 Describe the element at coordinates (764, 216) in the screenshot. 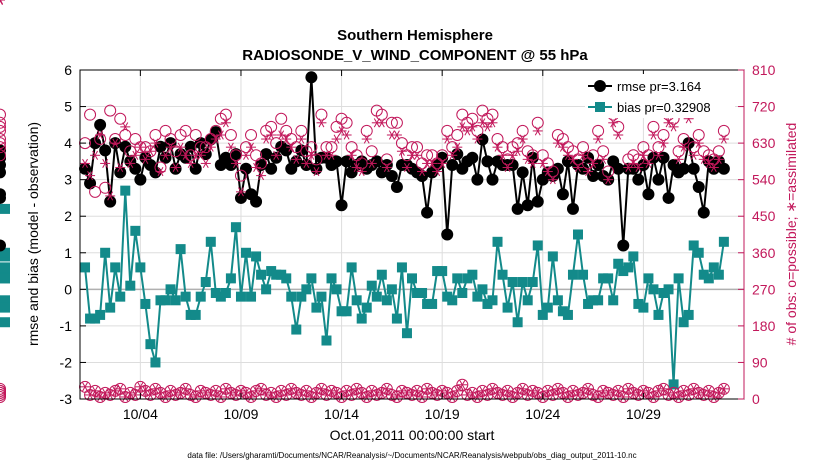

I see `y2-tick-label: 450` at that location.